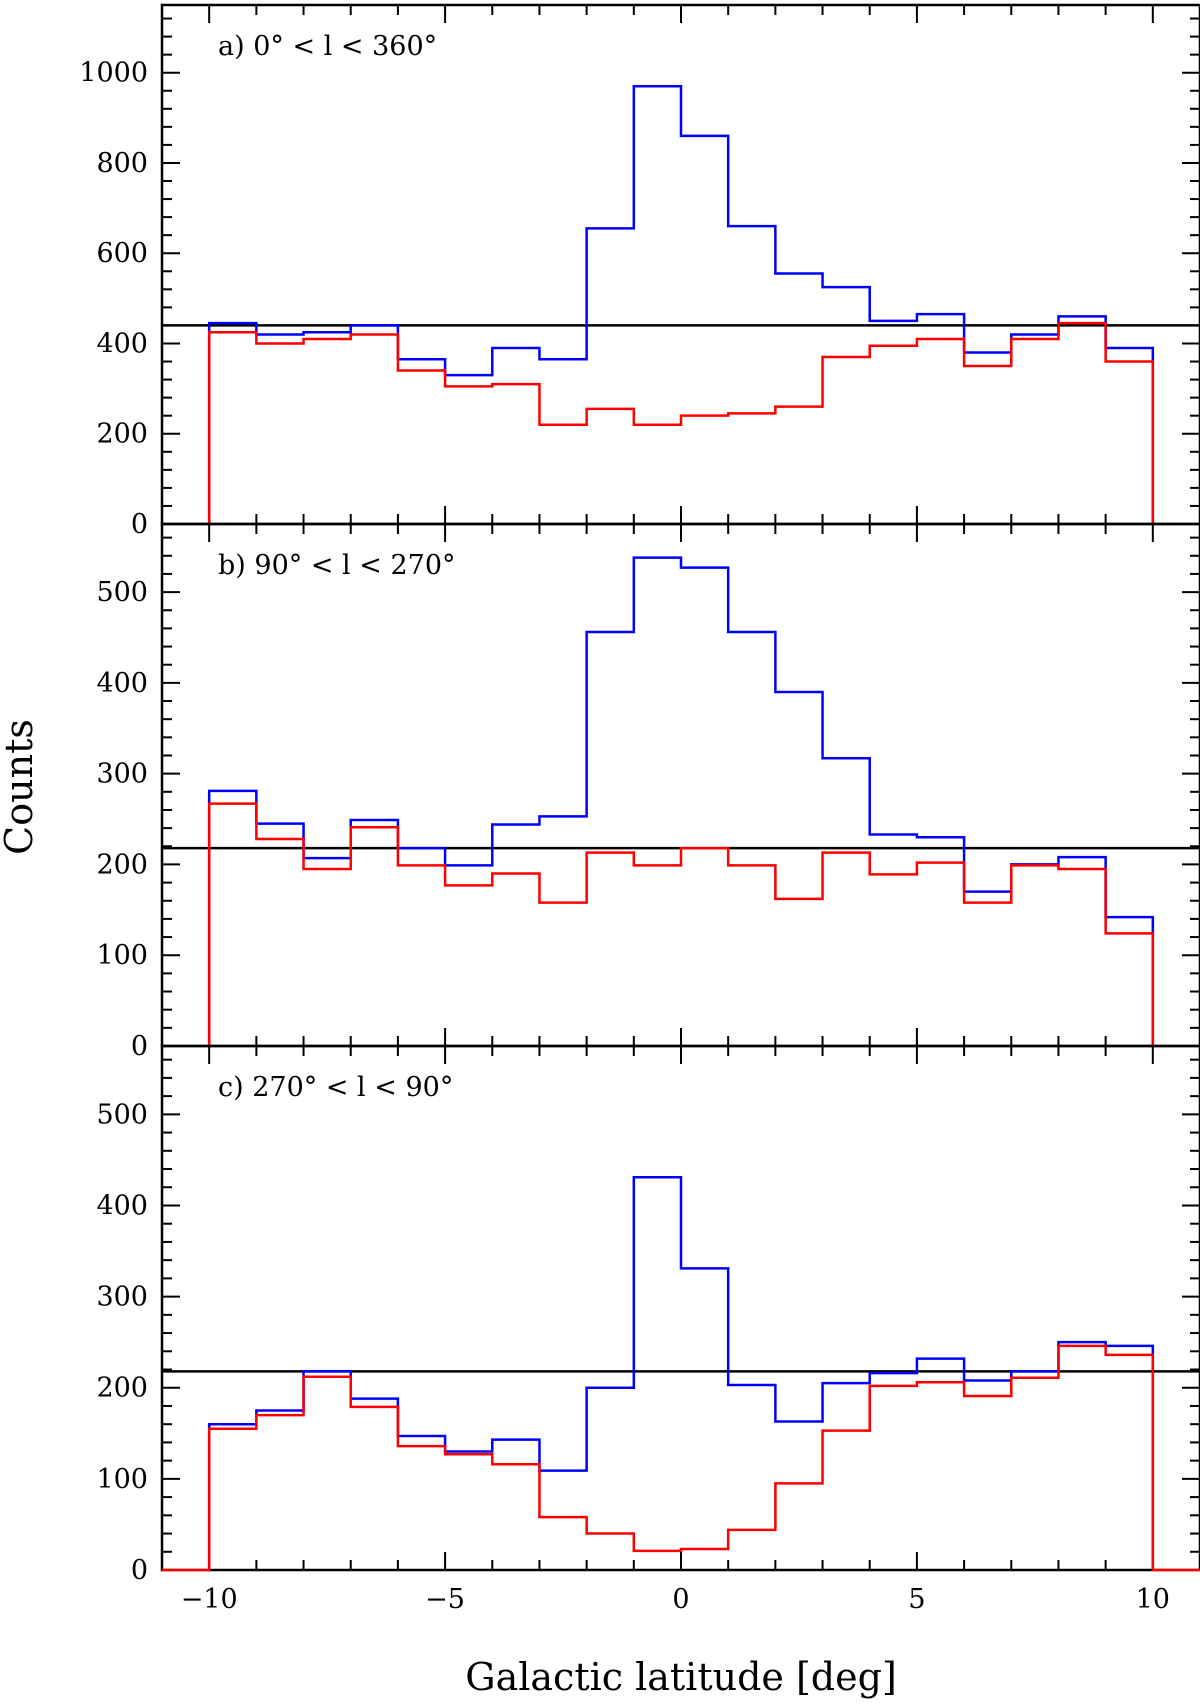 The image size is (1200, 1706). Describe the element at coordinates (122, 253) in the screenshot. I see `y-tick-label: 600` at that location.